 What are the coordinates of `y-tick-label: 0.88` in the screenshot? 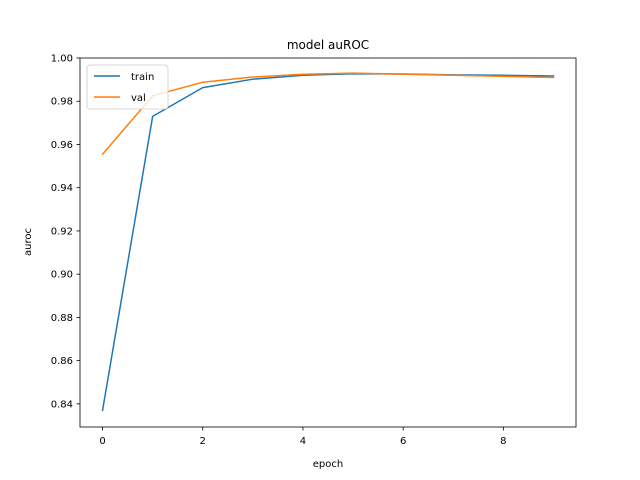 It's located at (62, 318).